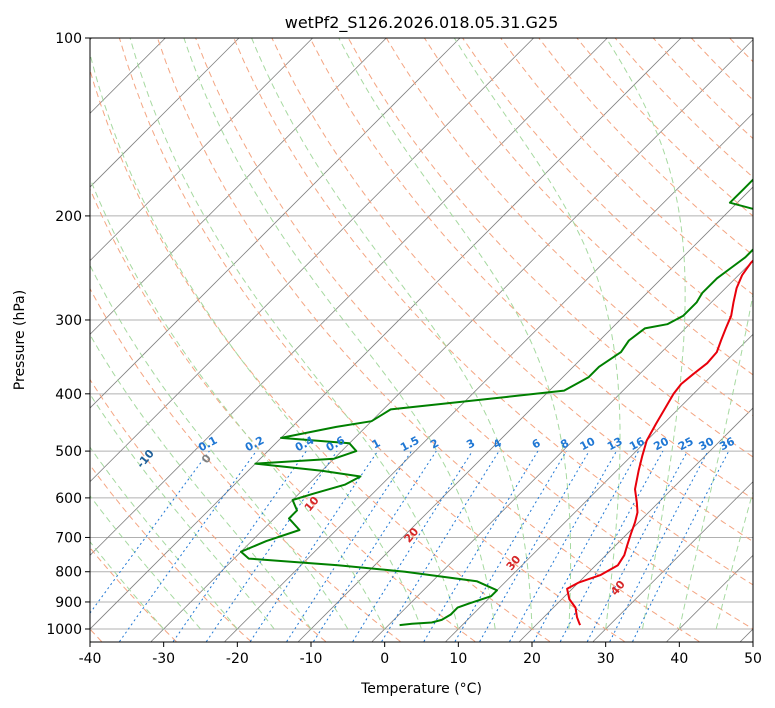  What do you see at coordinates (458, 659) in the screenshot?
I see `x-tick-label: 10` at bounding box center [458, 659].